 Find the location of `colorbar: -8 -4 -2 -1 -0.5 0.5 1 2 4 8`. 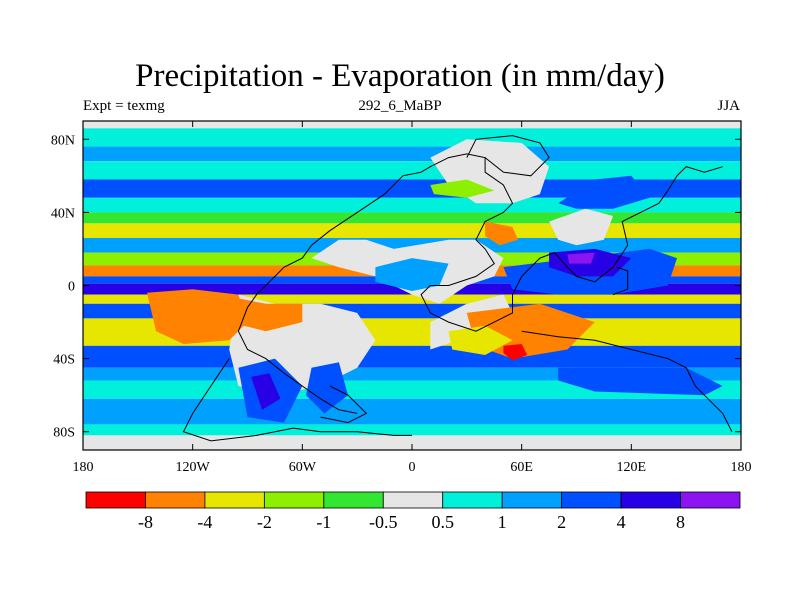

colorbar: -8 -4 -2 -1 -0.5 0.5 1 2 4 8 is located at coordinates (413, 511).